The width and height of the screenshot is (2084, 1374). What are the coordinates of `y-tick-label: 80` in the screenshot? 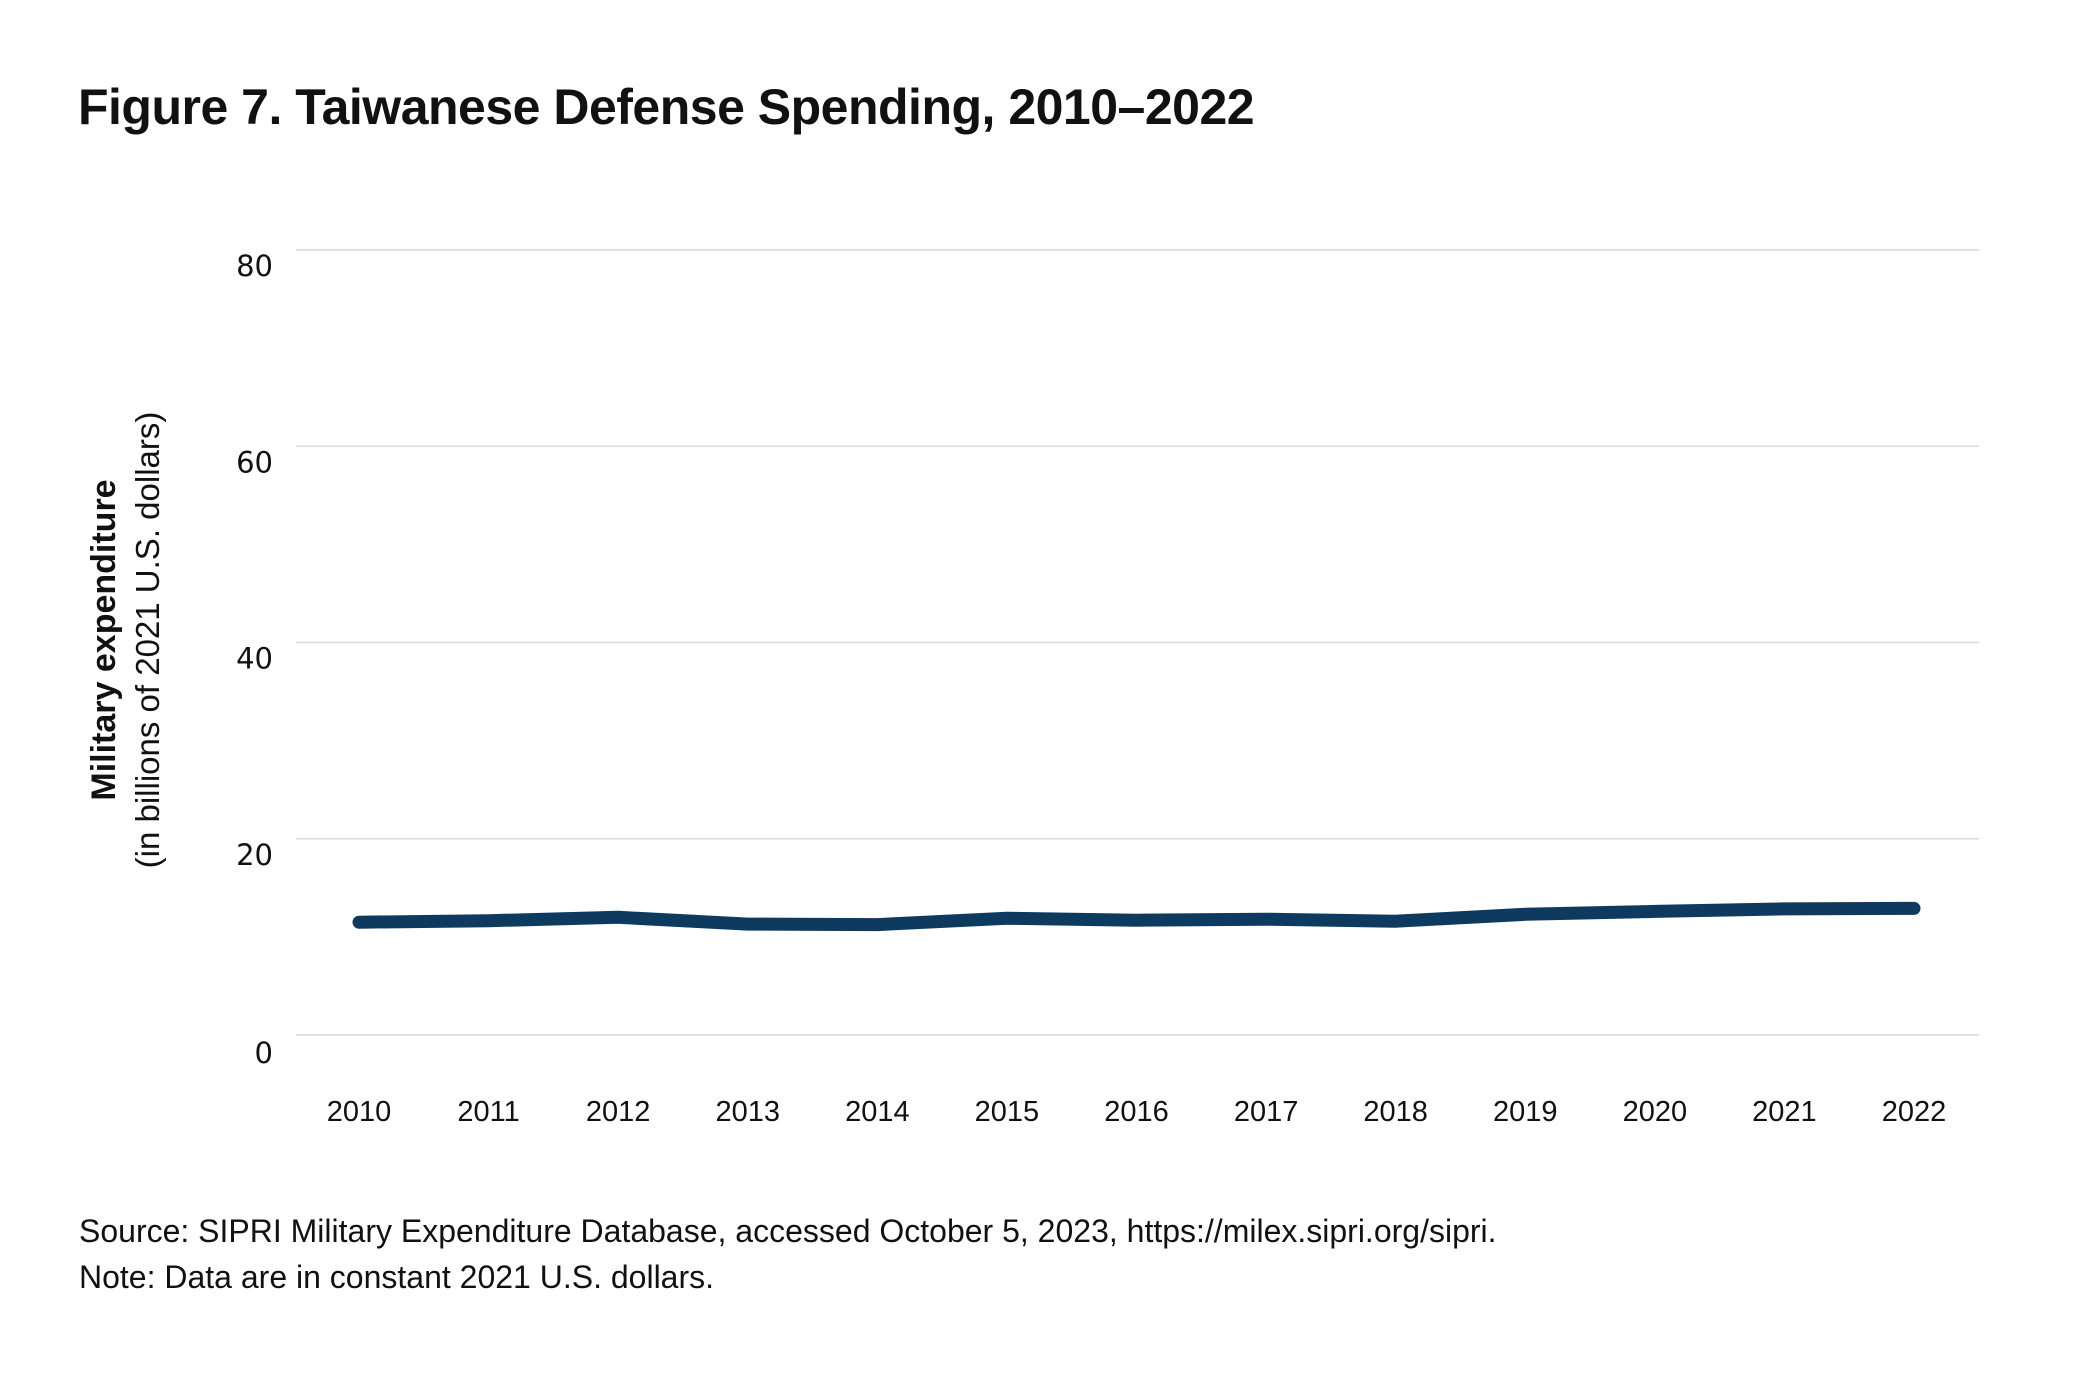 It's located at (254, 266).